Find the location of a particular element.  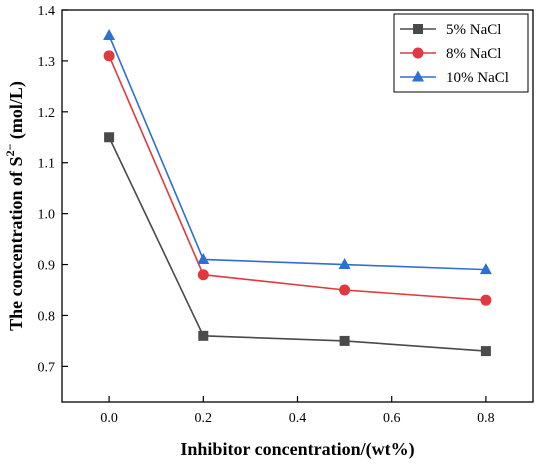

legend: 5% NaCl 8% NaCl 10% NaCl is located at coordinates (461, 53).